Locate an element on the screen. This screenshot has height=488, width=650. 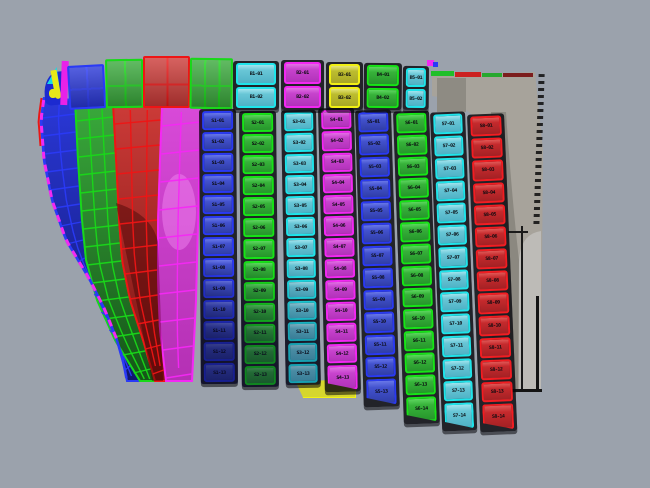
plate: S1-11 is located at coordinates (219, 330).